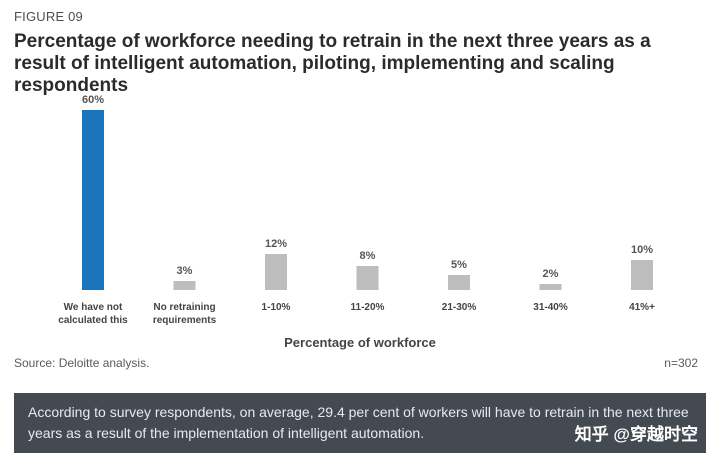  Describe the element at coordinates (93, 314) in the screenshot. I see `category-label-0: We have not calculated this` at that location.